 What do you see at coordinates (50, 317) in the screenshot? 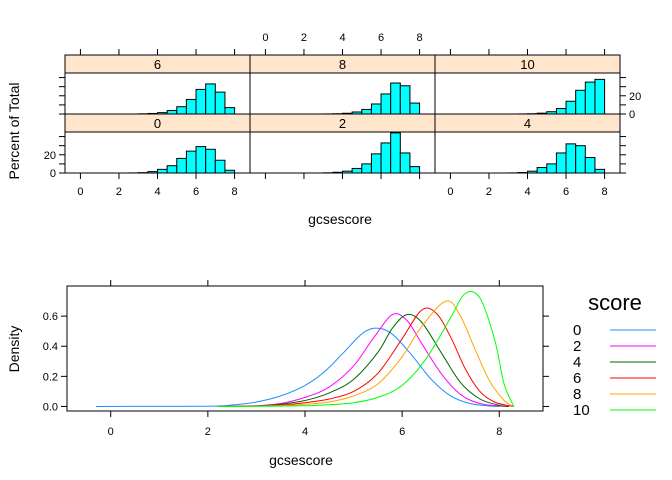
I see `y-tick-label: 0.6` at bounding box center [50, 317].